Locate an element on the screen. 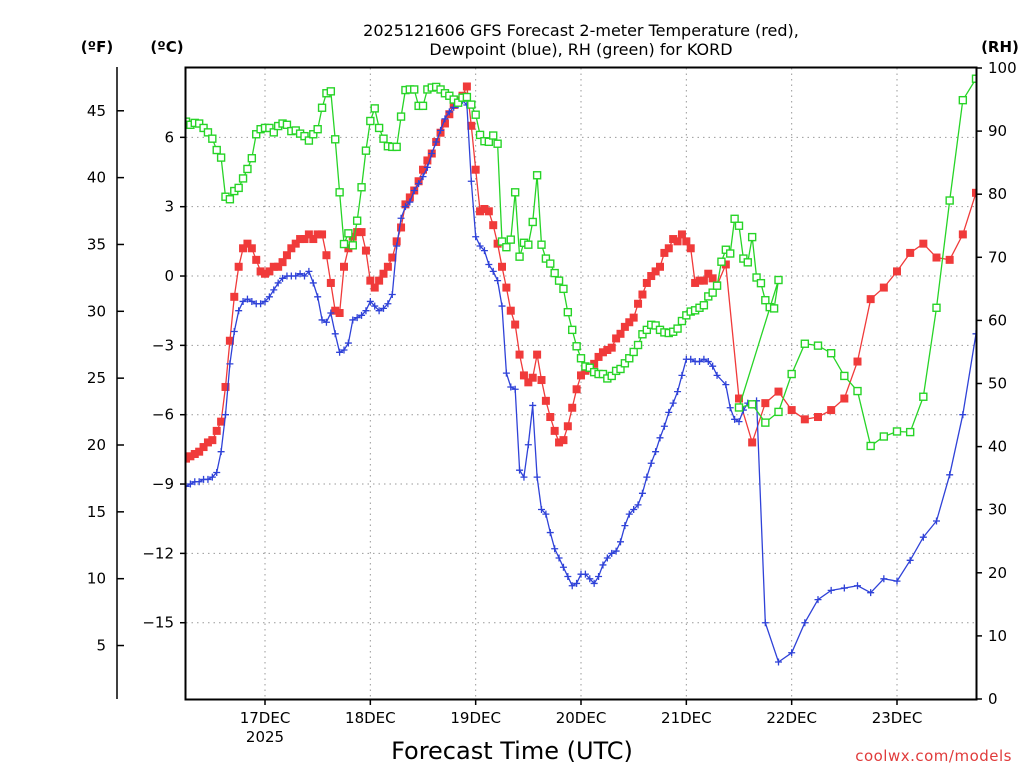  fahrenheit-tick-label: 5 is located at coordinates (101, 646).